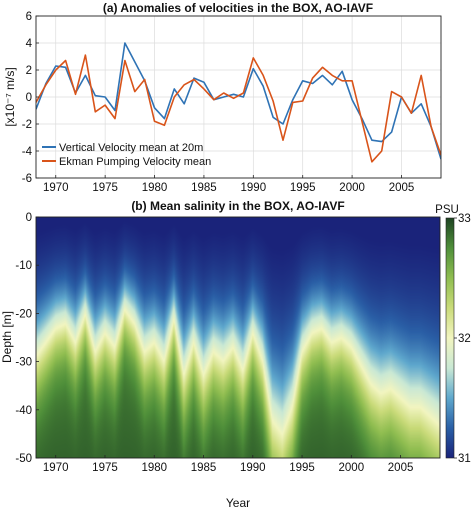 Image resolution: width=474 pixels, height=512 pixels. Describe the element at coordinates (56, 188) in the screenshot. I see `panel-a-x-tick-label: 1970` at that location.